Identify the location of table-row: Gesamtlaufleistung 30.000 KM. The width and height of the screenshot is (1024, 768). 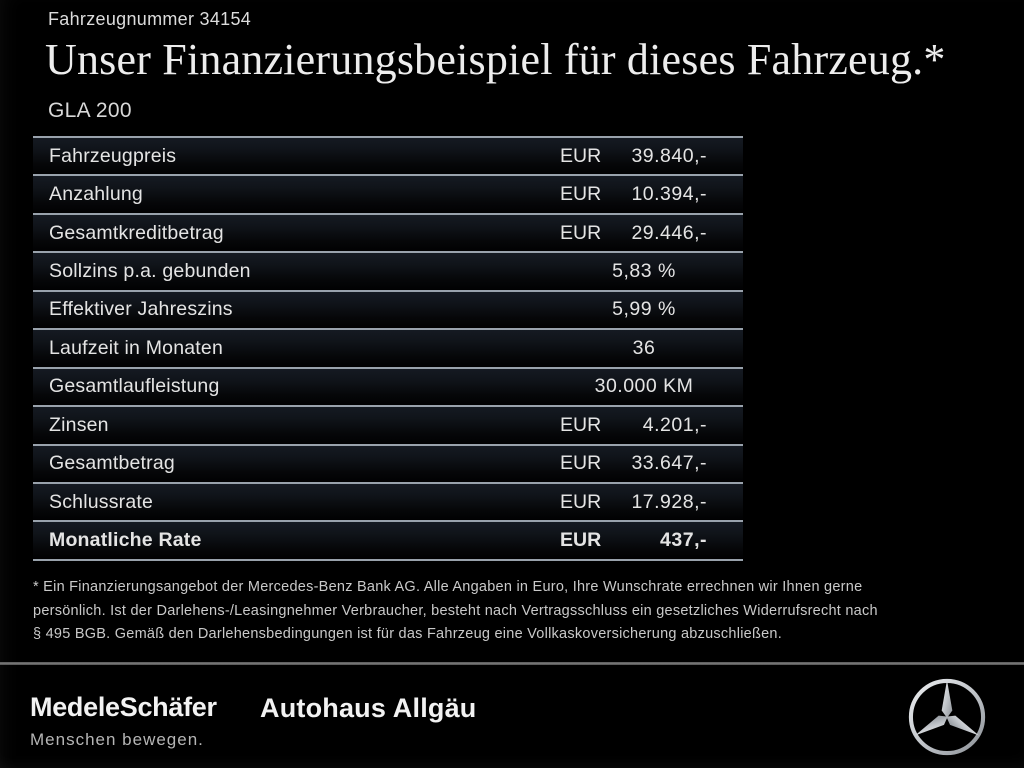
(388, 386).